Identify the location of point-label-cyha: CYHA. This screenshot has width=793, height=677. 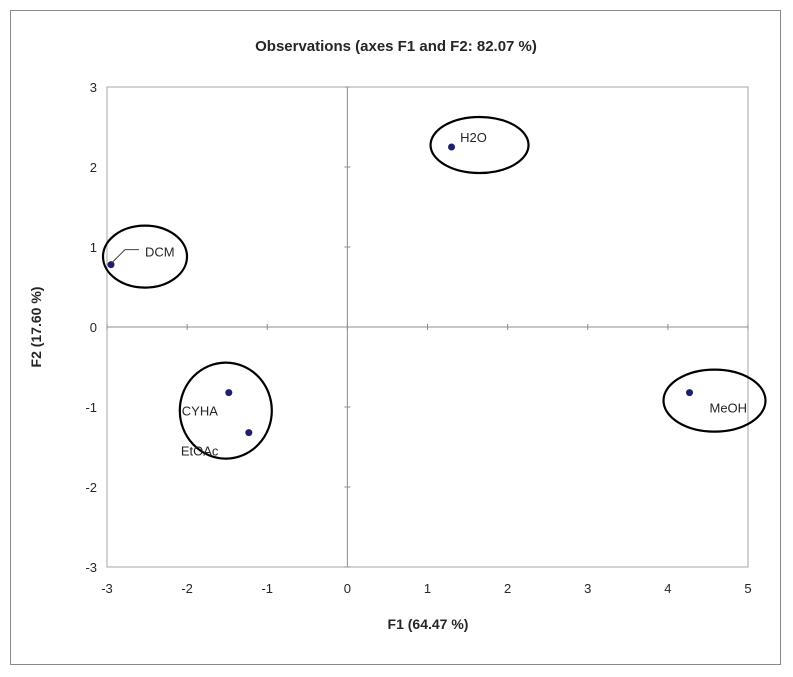
(200, 411).